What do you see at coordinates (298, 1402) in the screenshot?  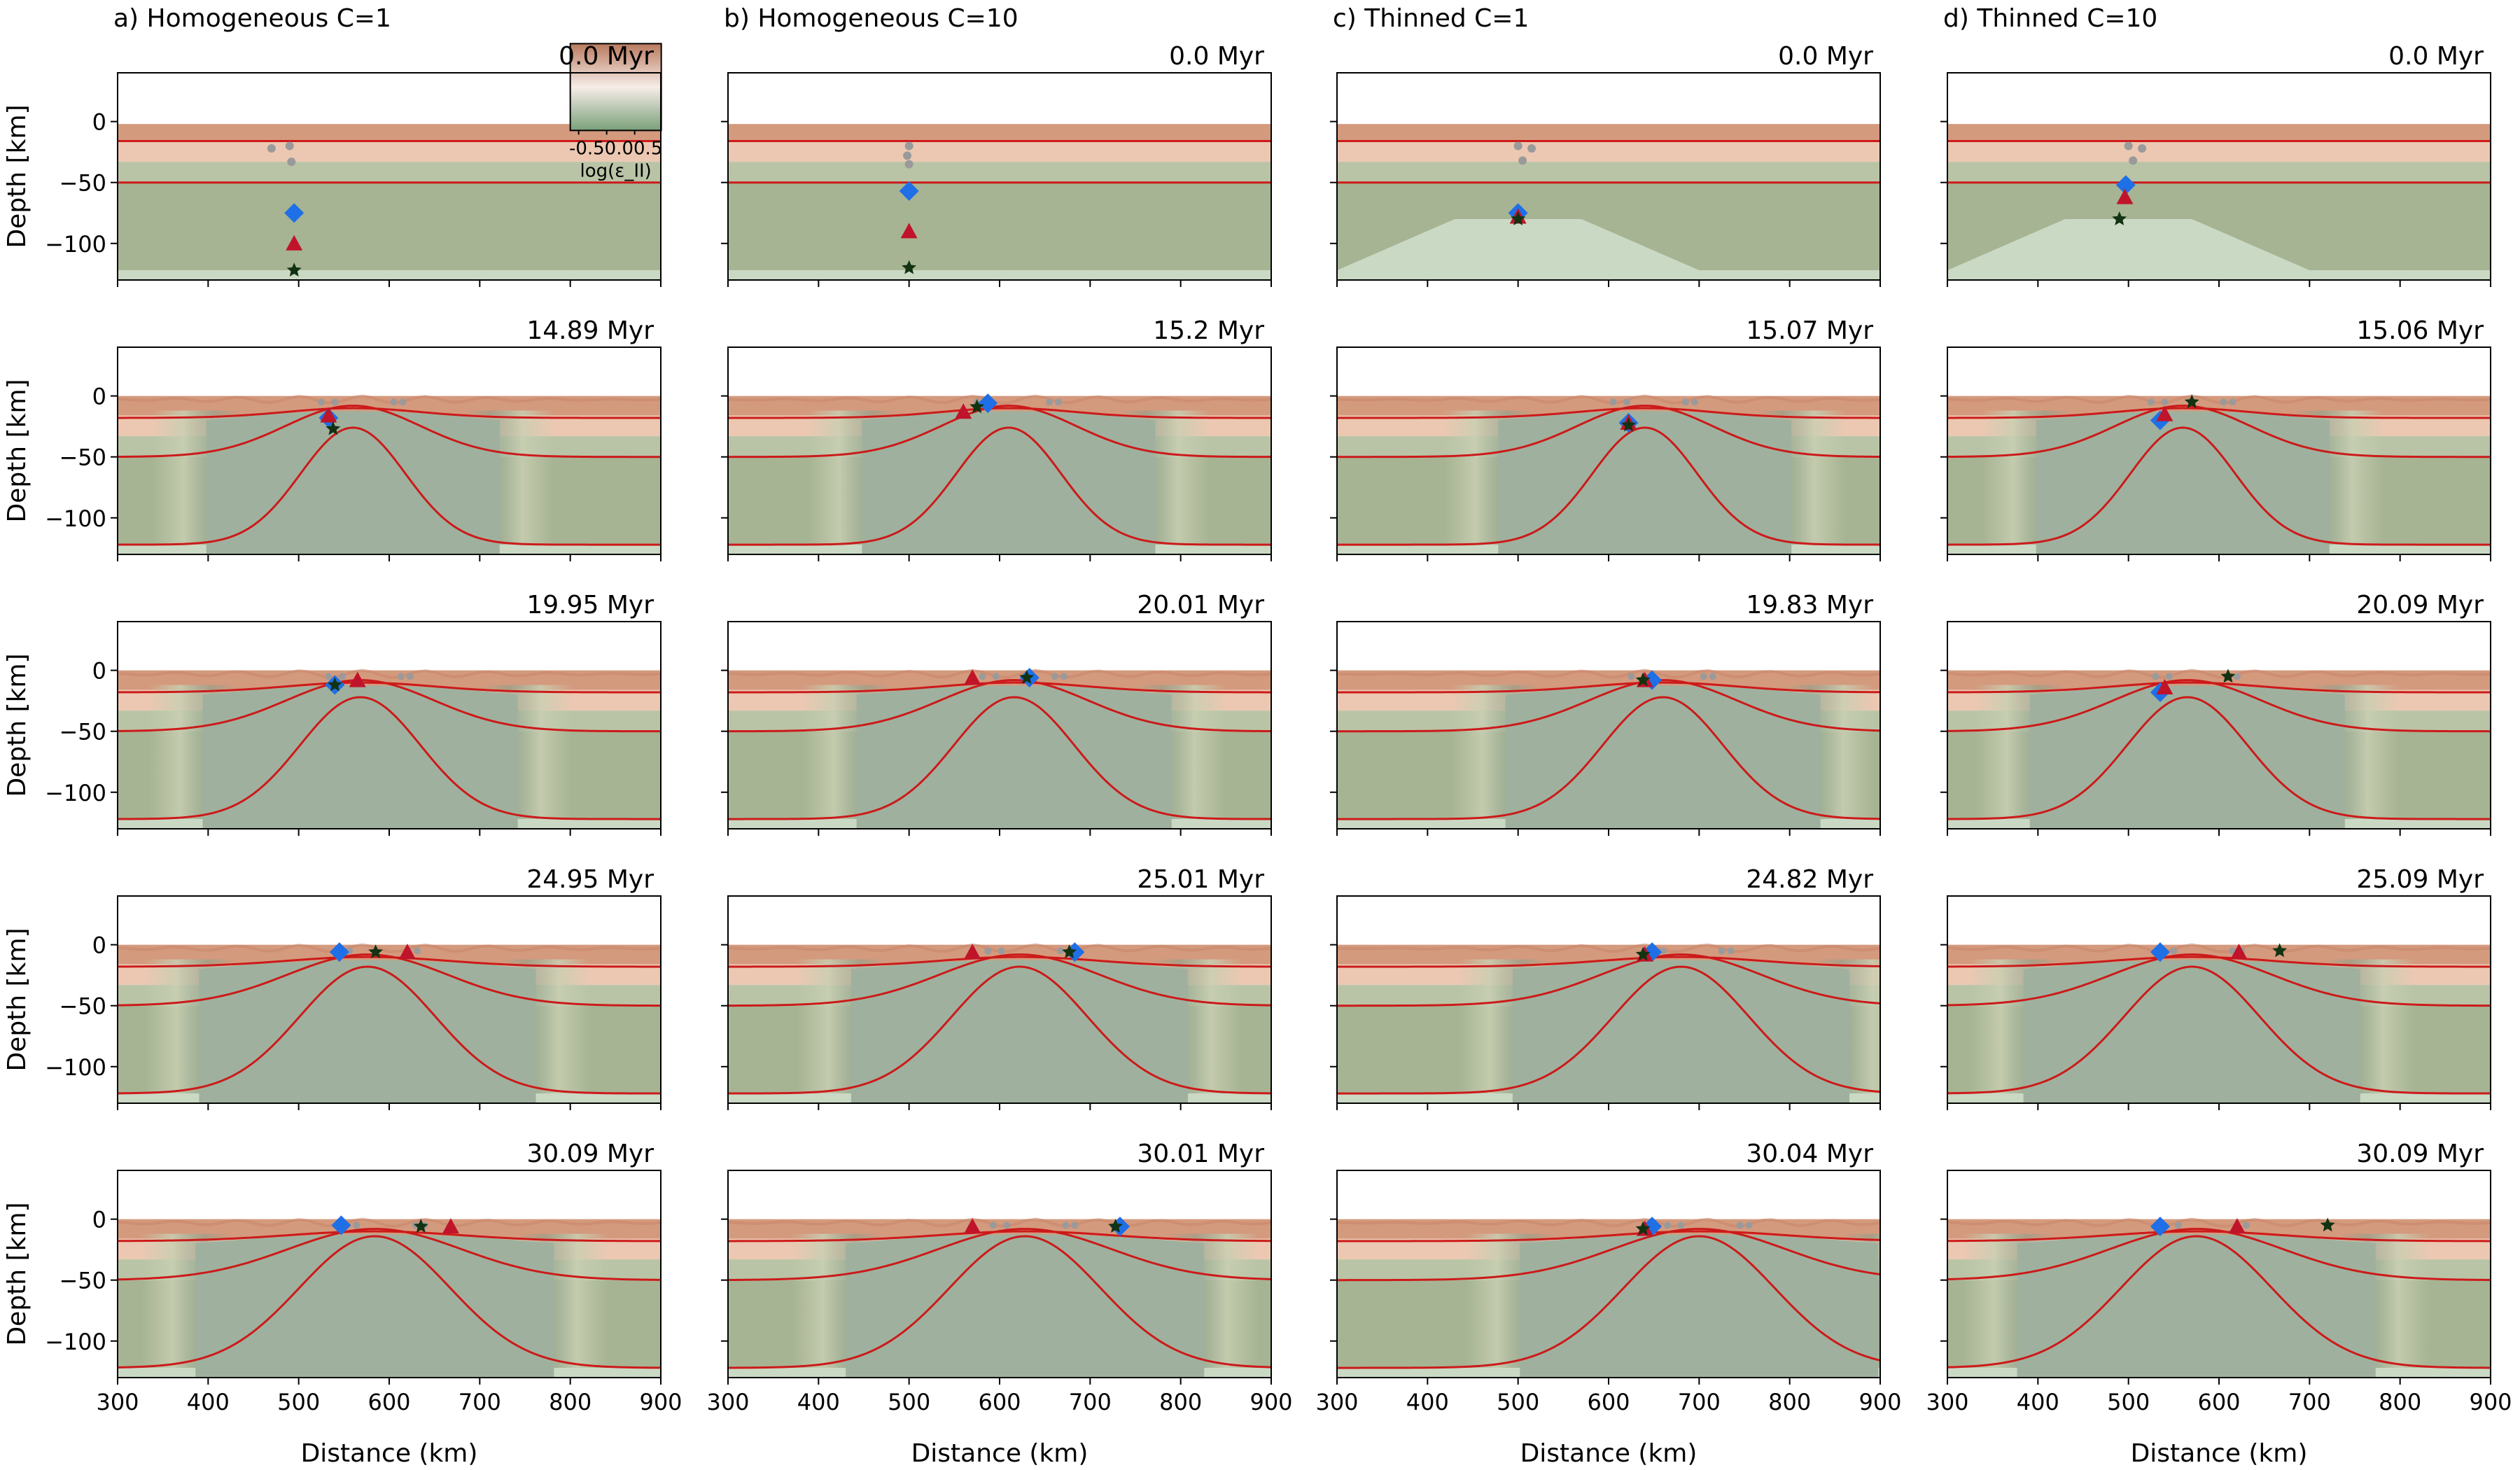 I see `x-tick-label: 500` at bounding box center [298, 1402].